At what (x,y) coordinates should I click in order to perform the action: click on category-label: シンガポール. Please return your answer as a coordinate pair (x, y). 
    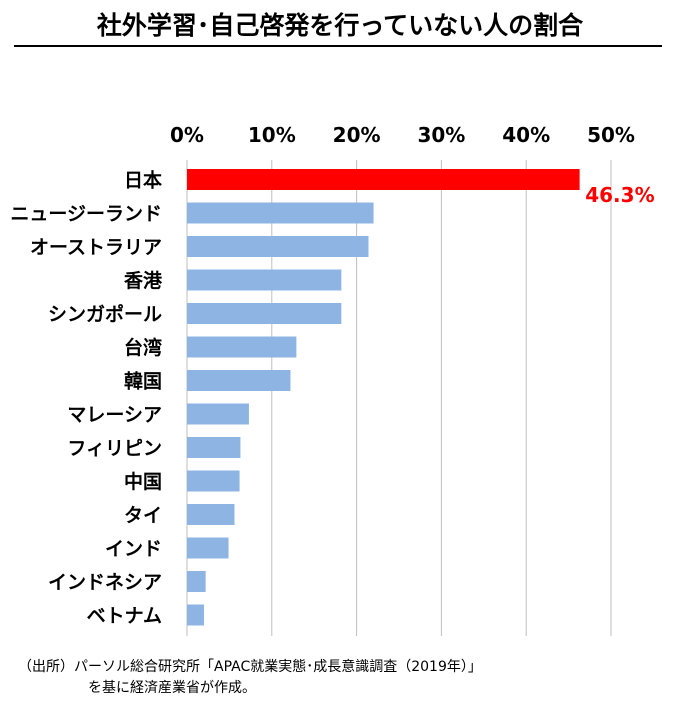
    Looking at the image, I should click on (105, 314).